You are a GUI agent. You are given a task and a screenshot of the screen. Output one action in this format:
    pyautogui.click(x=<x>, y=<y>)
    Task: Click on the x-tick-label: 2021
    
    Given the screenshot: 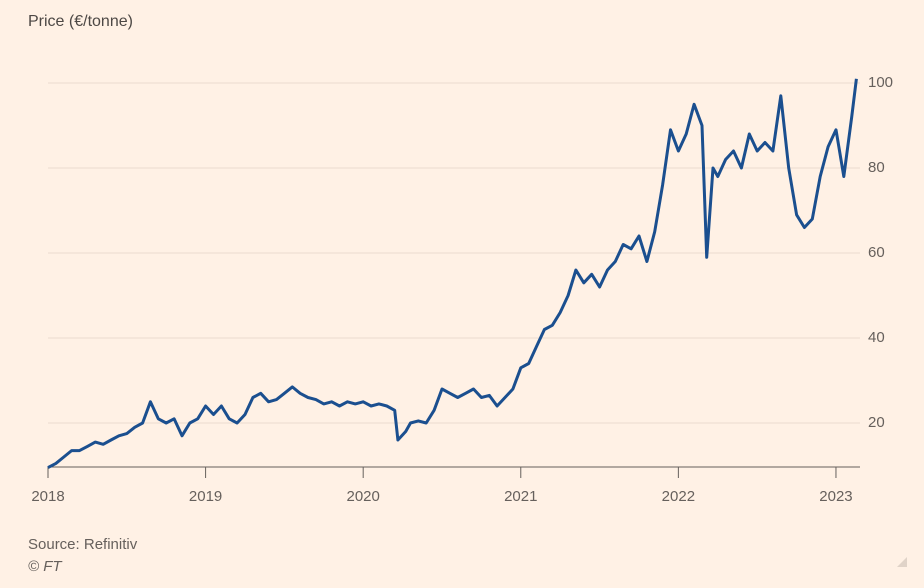 What is the action you would take?
    pyautogui.click(x=520, y=496)
    